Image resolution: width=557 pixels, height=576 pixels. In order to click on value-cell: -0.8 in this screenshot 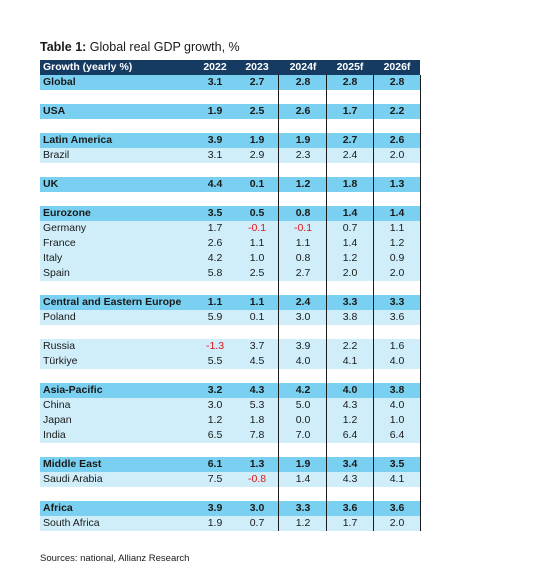, I will do `click(257, 479)`.